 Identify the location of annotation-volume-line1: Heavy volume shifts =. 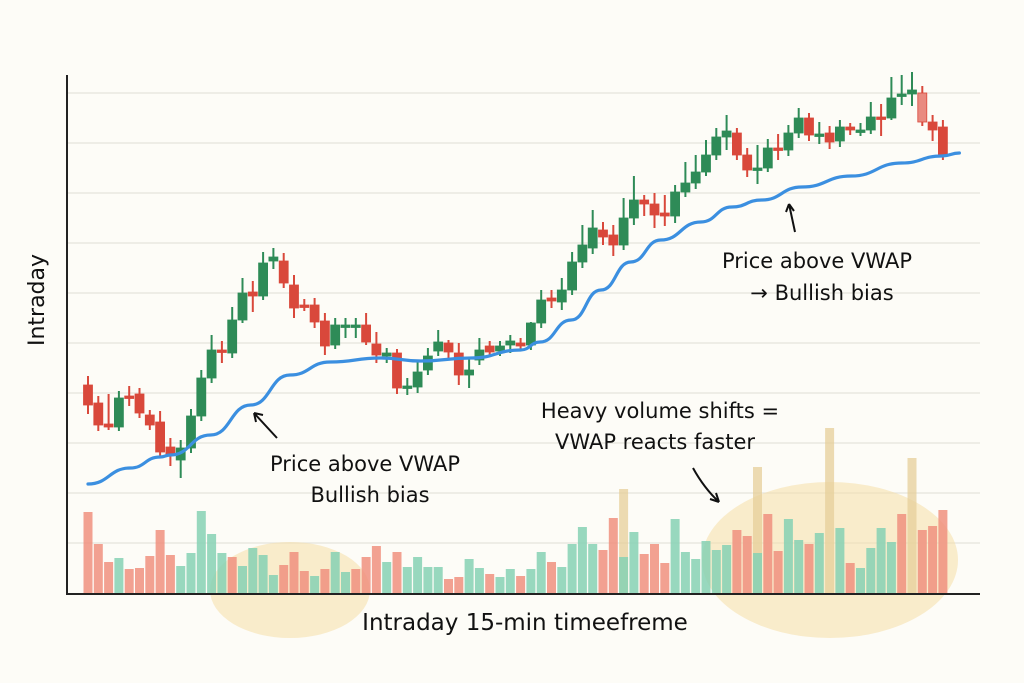
(660, 411).